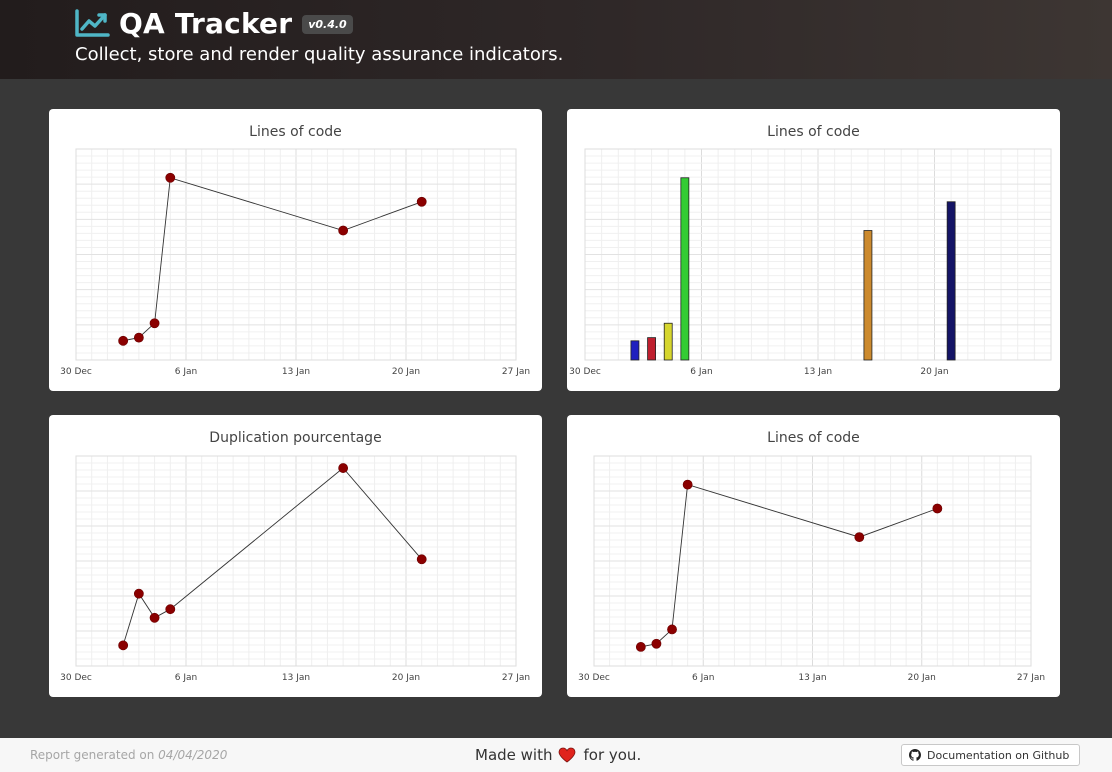 This screenshot has width=1112, height=772. What do you see at coordinates (295, 438) in the screenshot?
I see `chart-title: Duplication pourcentage` at bounding box center [295, 438].